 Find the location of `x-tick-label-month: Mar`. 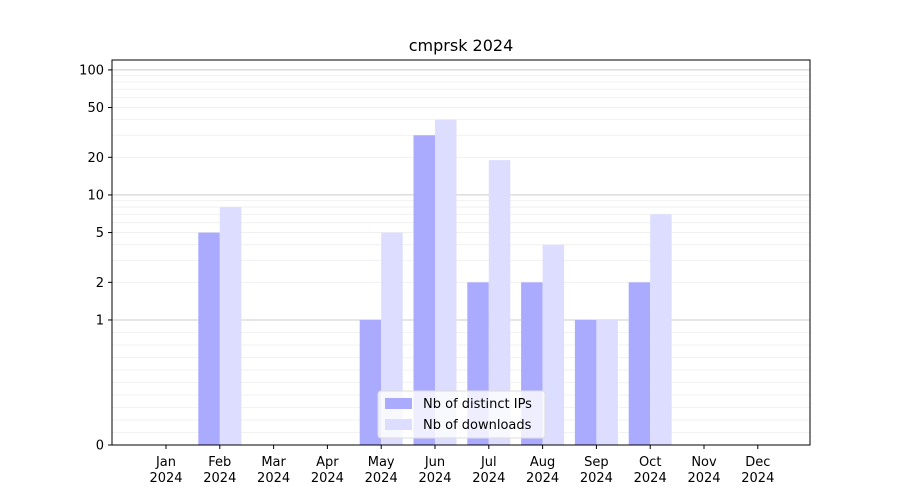

x-tick-label-month: Mar is located at coordinates (273, 462).